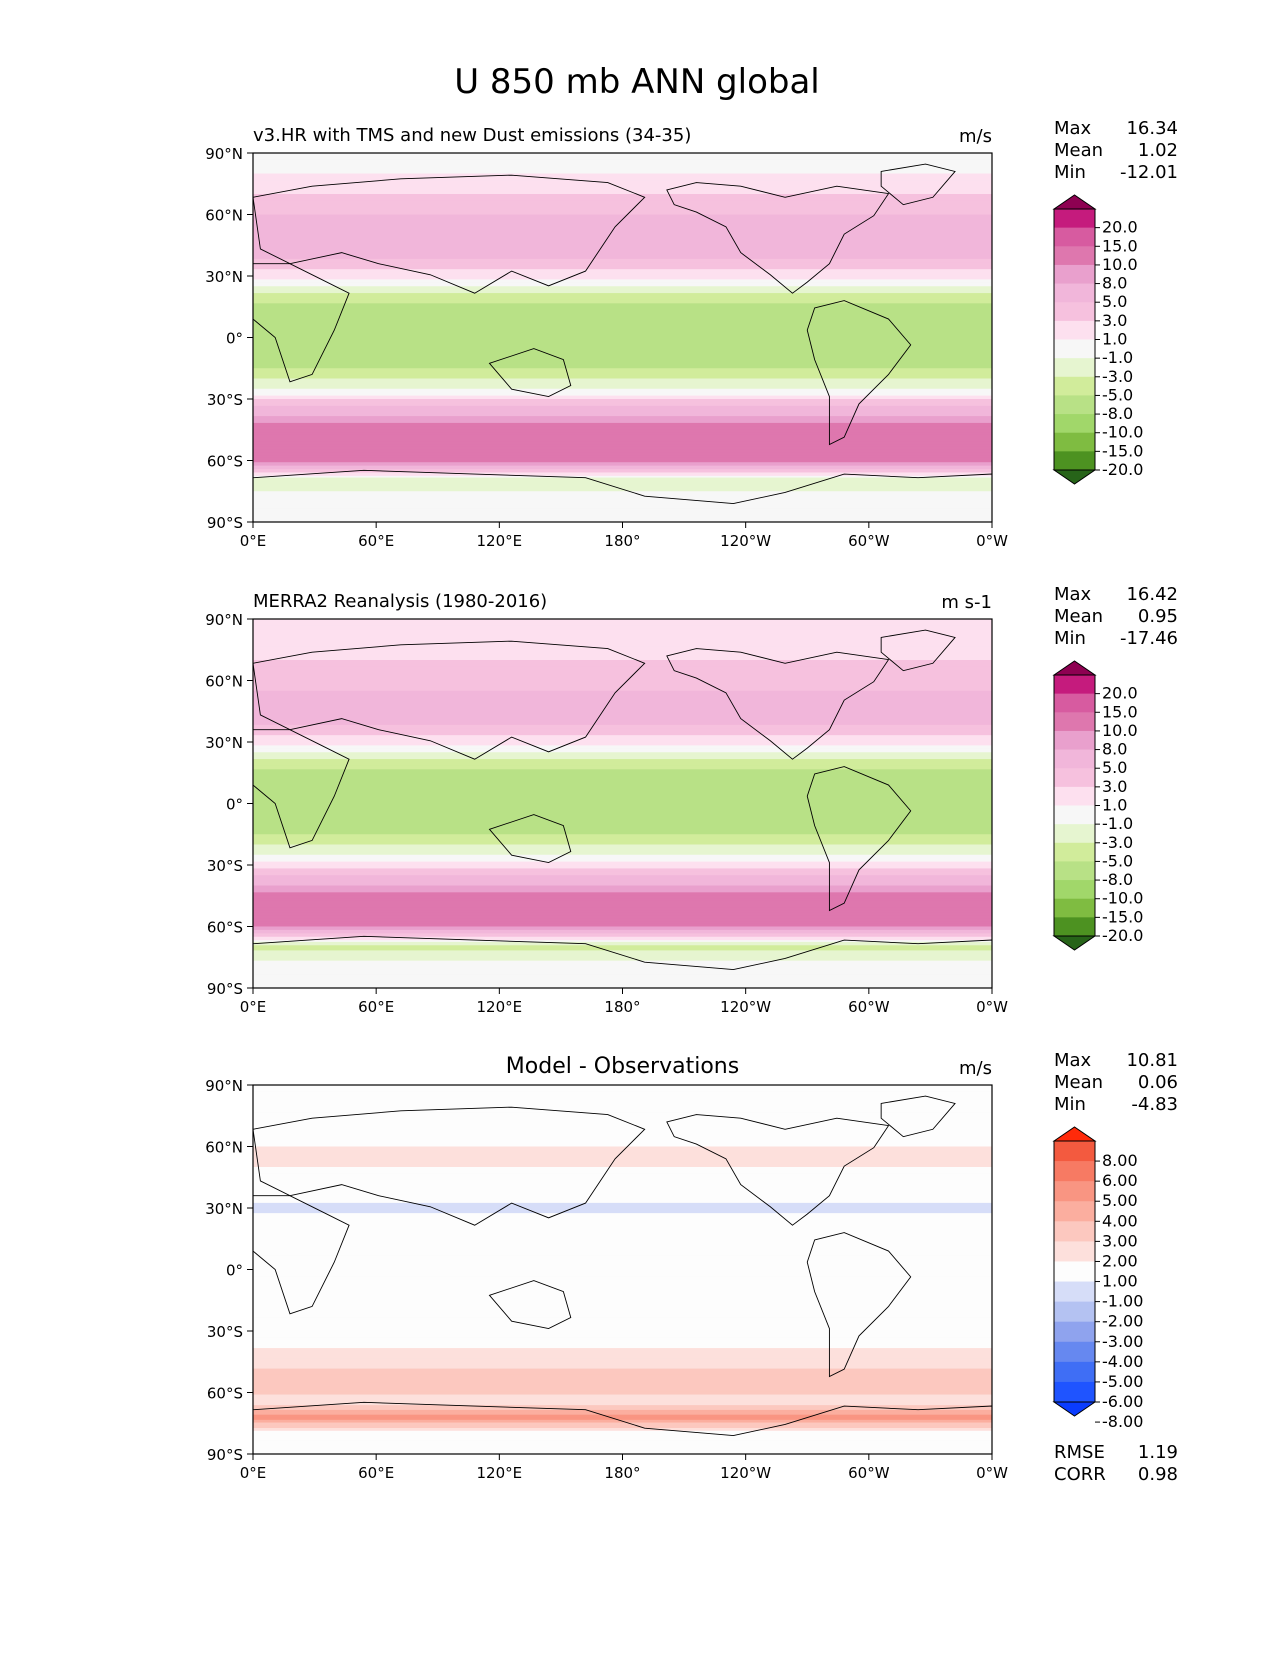  I want to click on y-tick-label: 90°S, so click(225, 1455).